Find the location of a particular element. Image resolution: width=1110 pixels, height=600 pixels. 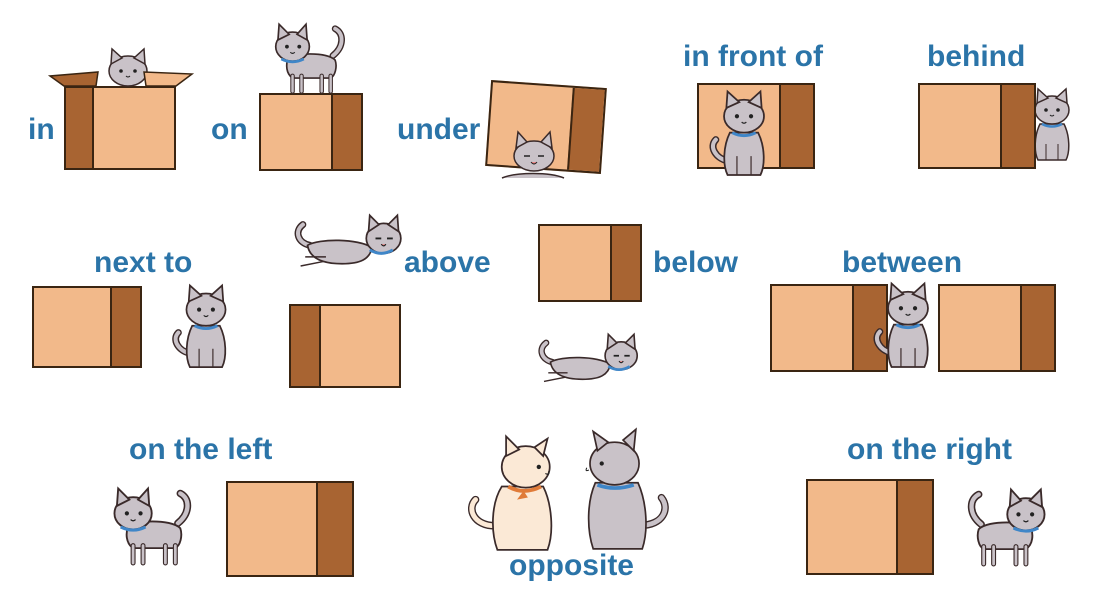

cat-icon is located at coordinates (128, 75).